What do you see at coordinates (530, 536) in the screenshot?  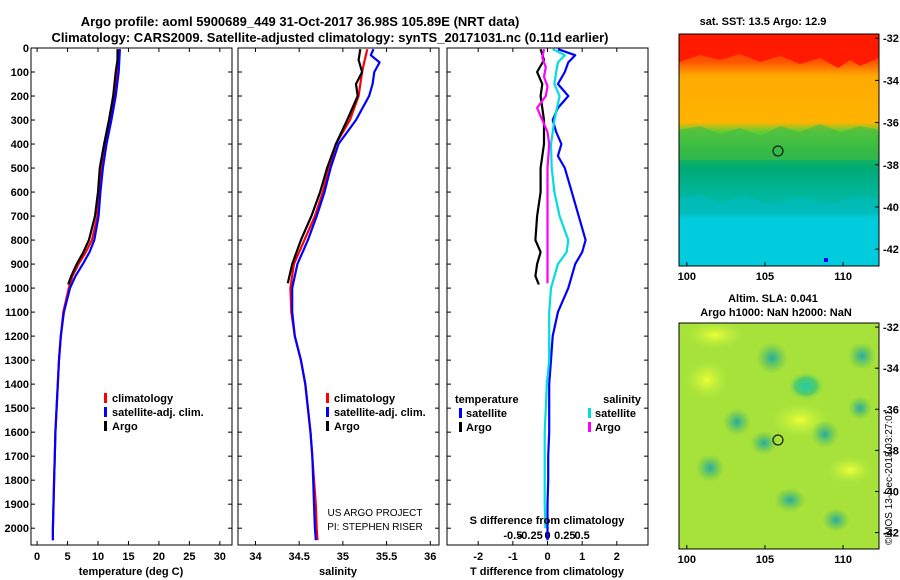 I see `salinity-difference-tick-label: -0.25` at bounding box center [530, 536].